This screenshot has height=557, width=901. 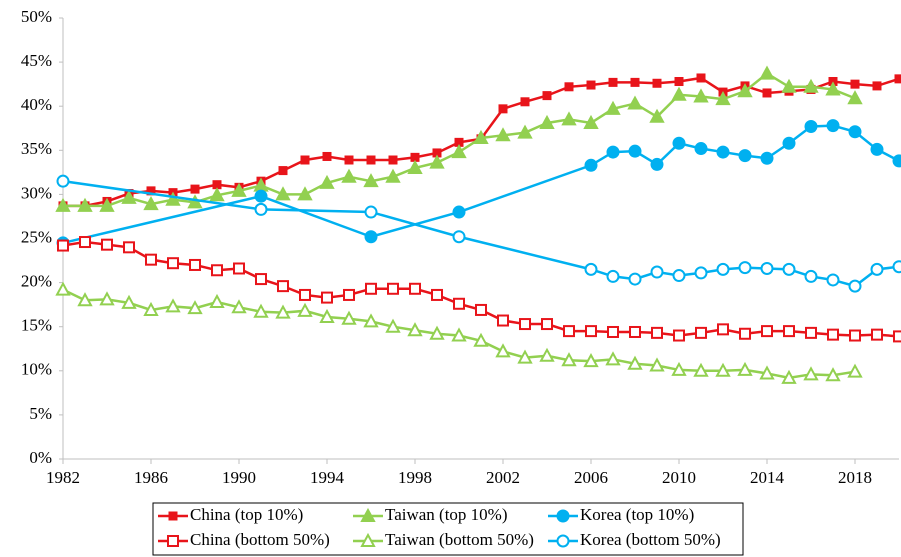 I want to click on y-tick-label: 40%, so click(x=36, y=104).